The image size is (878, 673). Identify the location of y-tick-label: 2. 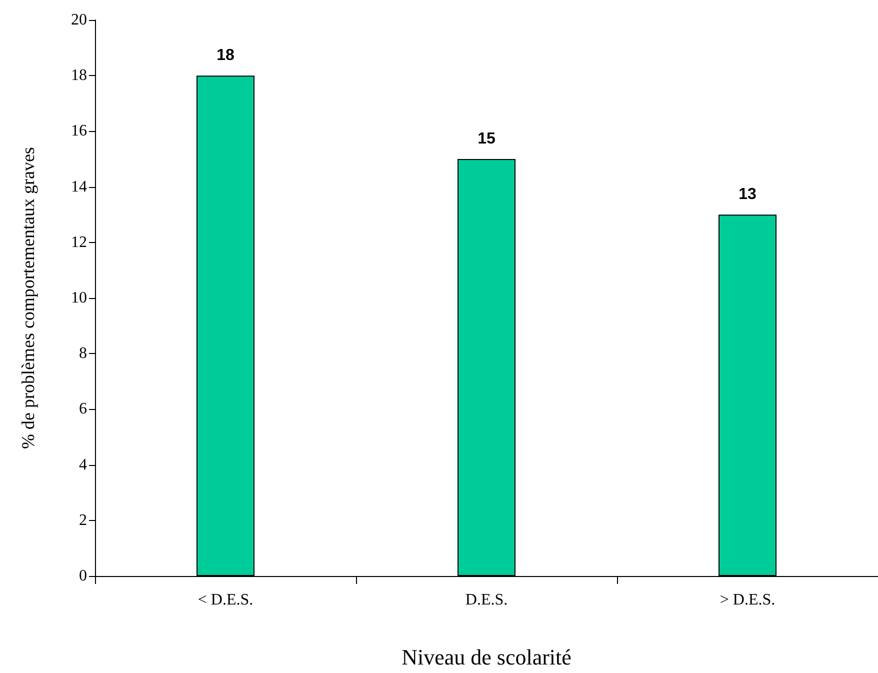
(83, 520).